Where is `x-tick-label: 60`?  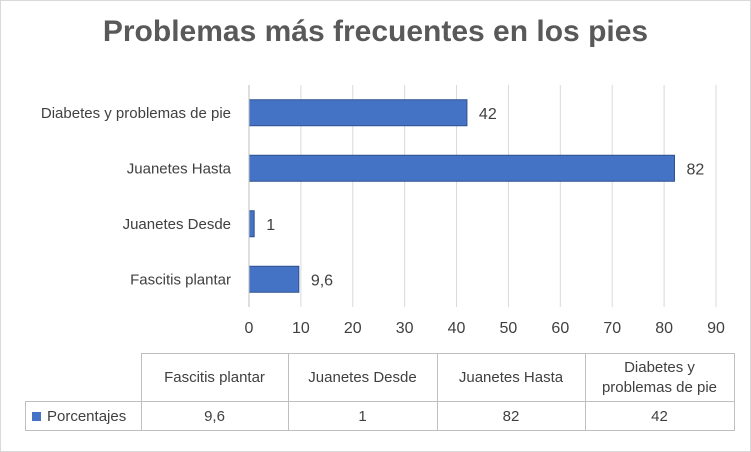
x-tick-label: 60 is located at coordinates (560, 328).